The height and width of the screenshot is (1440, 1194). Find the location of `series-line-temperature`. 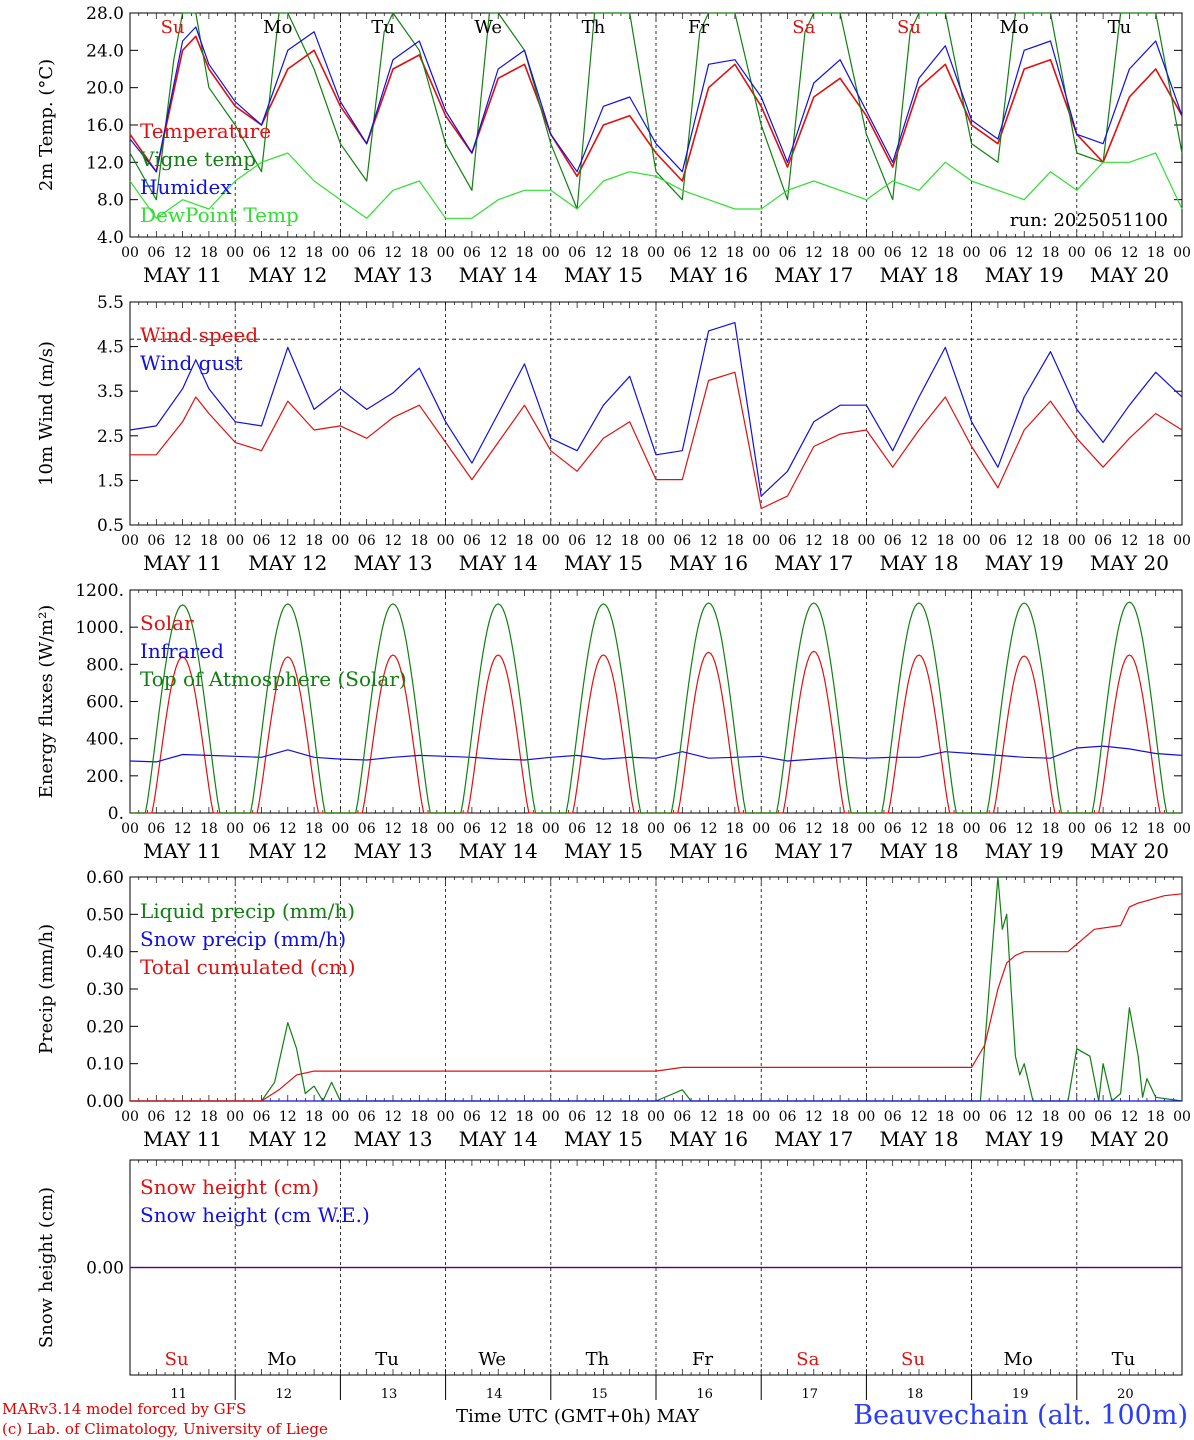

series-line-temperature is located at coordinates (656, 108).